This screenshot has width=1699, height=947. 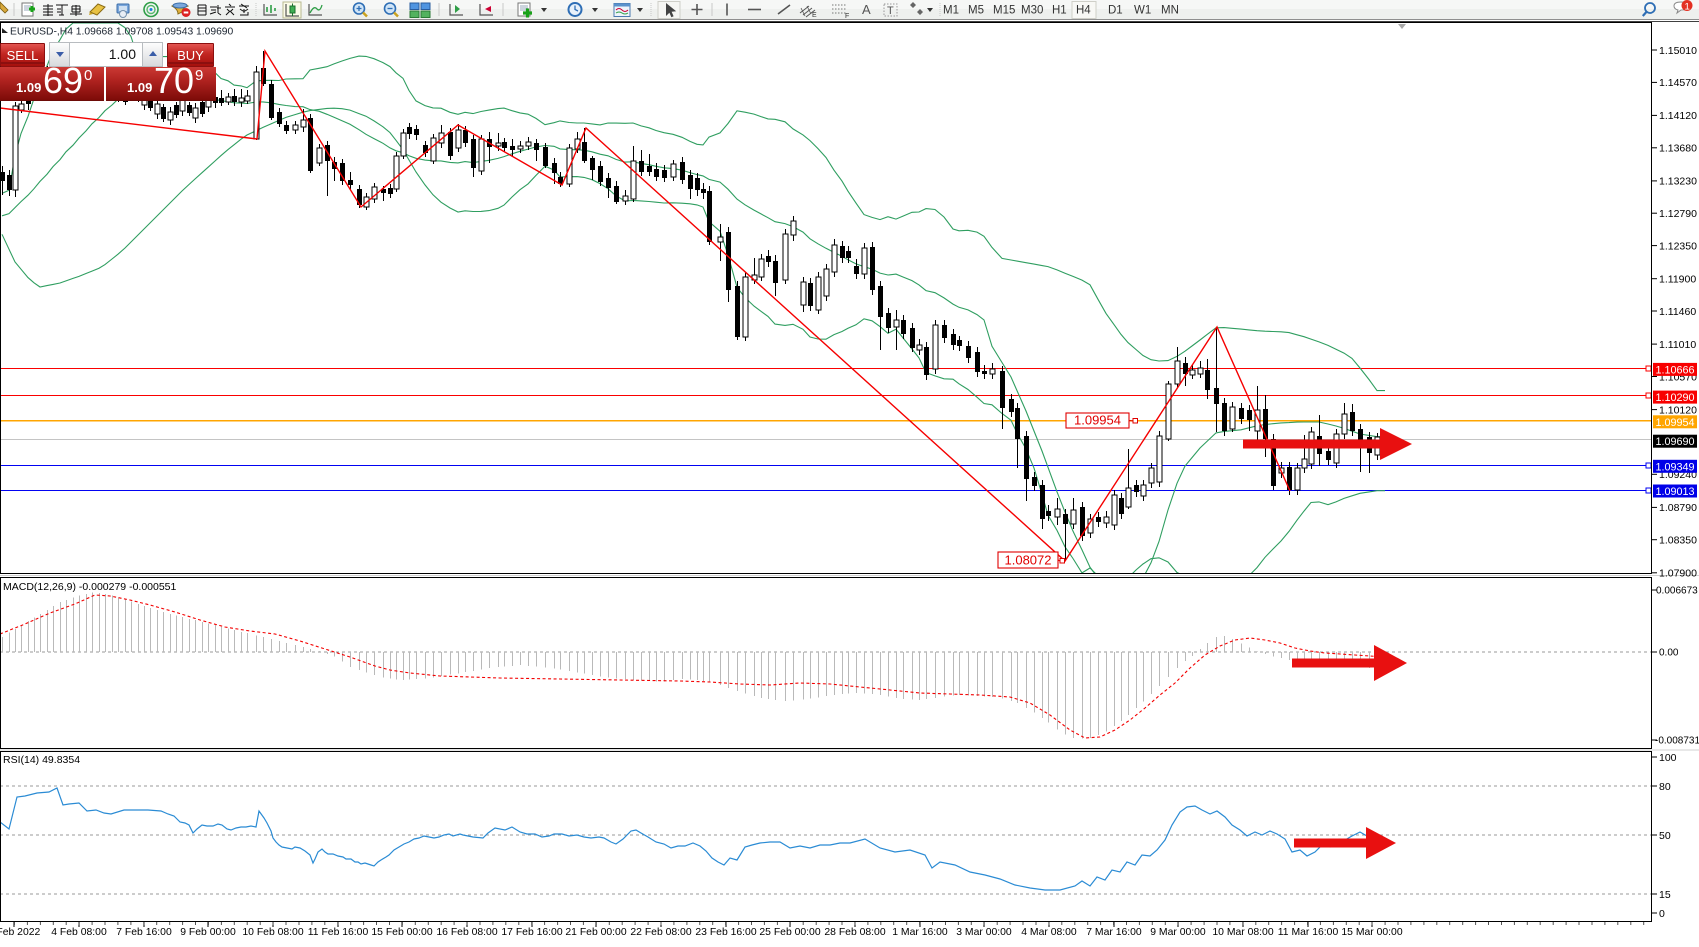 I want to click on svg-text: T, so click(x=890, y=11).